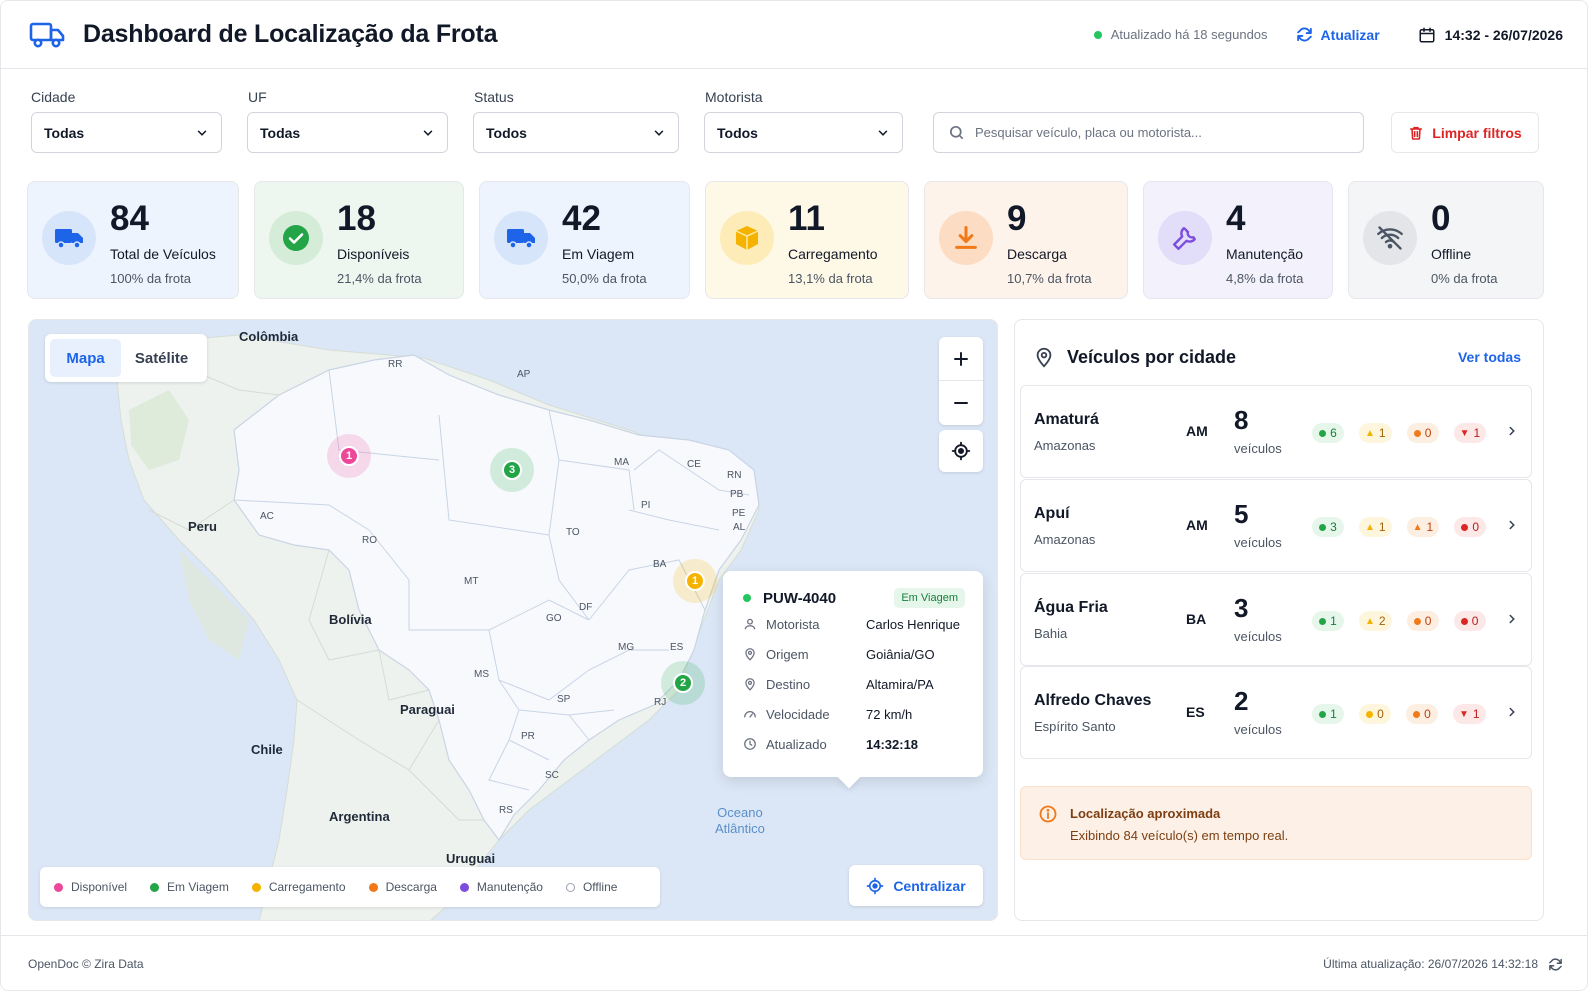 The width and height of the screenshot is (1588, 991). I want to click on legend-label: Descarga, so click(411, 887).